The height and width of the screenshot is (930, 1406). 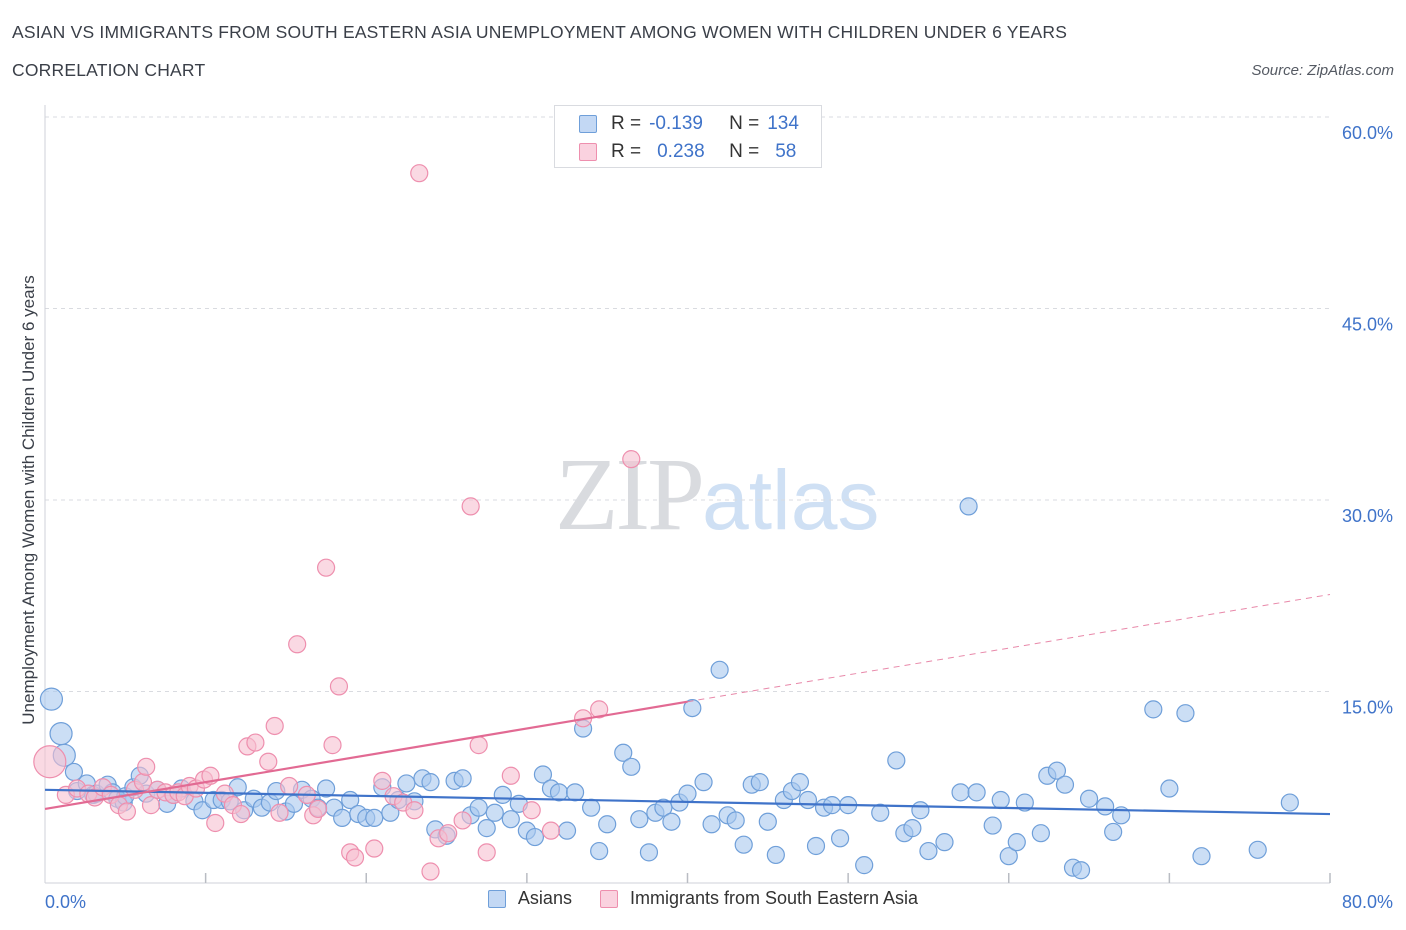 I want to click on legend-item-asians: Asians, so click(x=529, y=898).